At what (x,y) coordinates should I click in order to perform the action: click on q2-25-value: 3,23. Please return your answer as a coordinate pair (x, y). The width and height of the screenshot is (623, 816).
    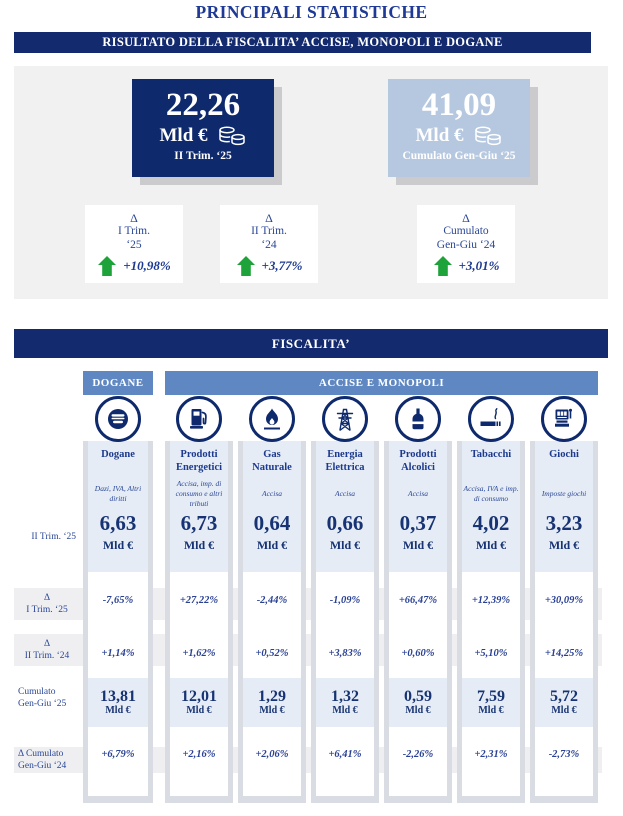
    Looking at the image, I should click on (564, 523).